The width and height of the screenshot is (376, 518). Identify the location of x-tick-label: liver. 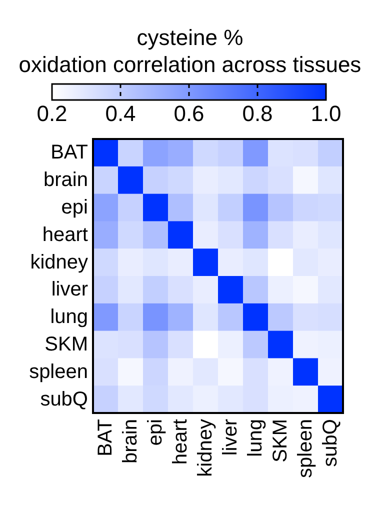
(231, 437).